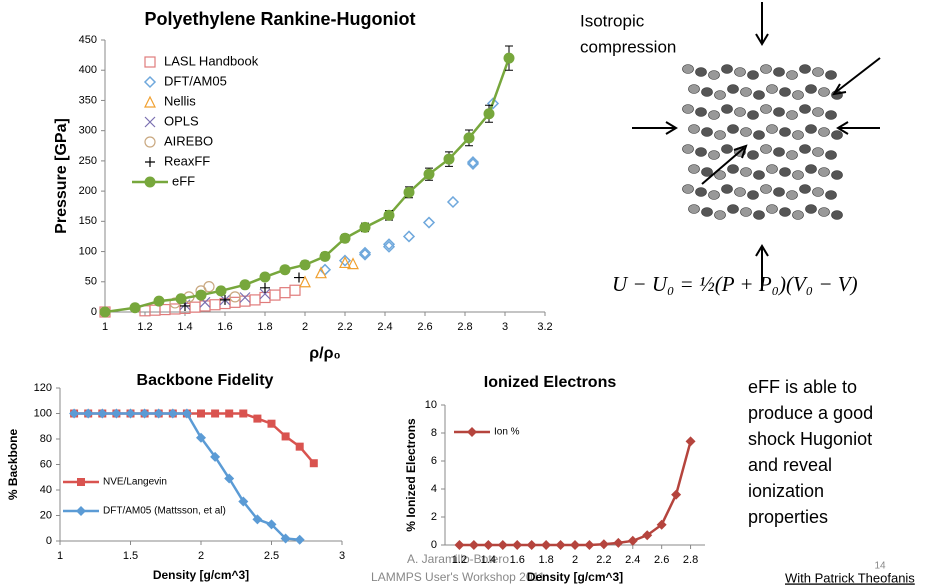  I want to click on legend-label: DFT/AM05 (Mattsson, et al), so click(164, 511).